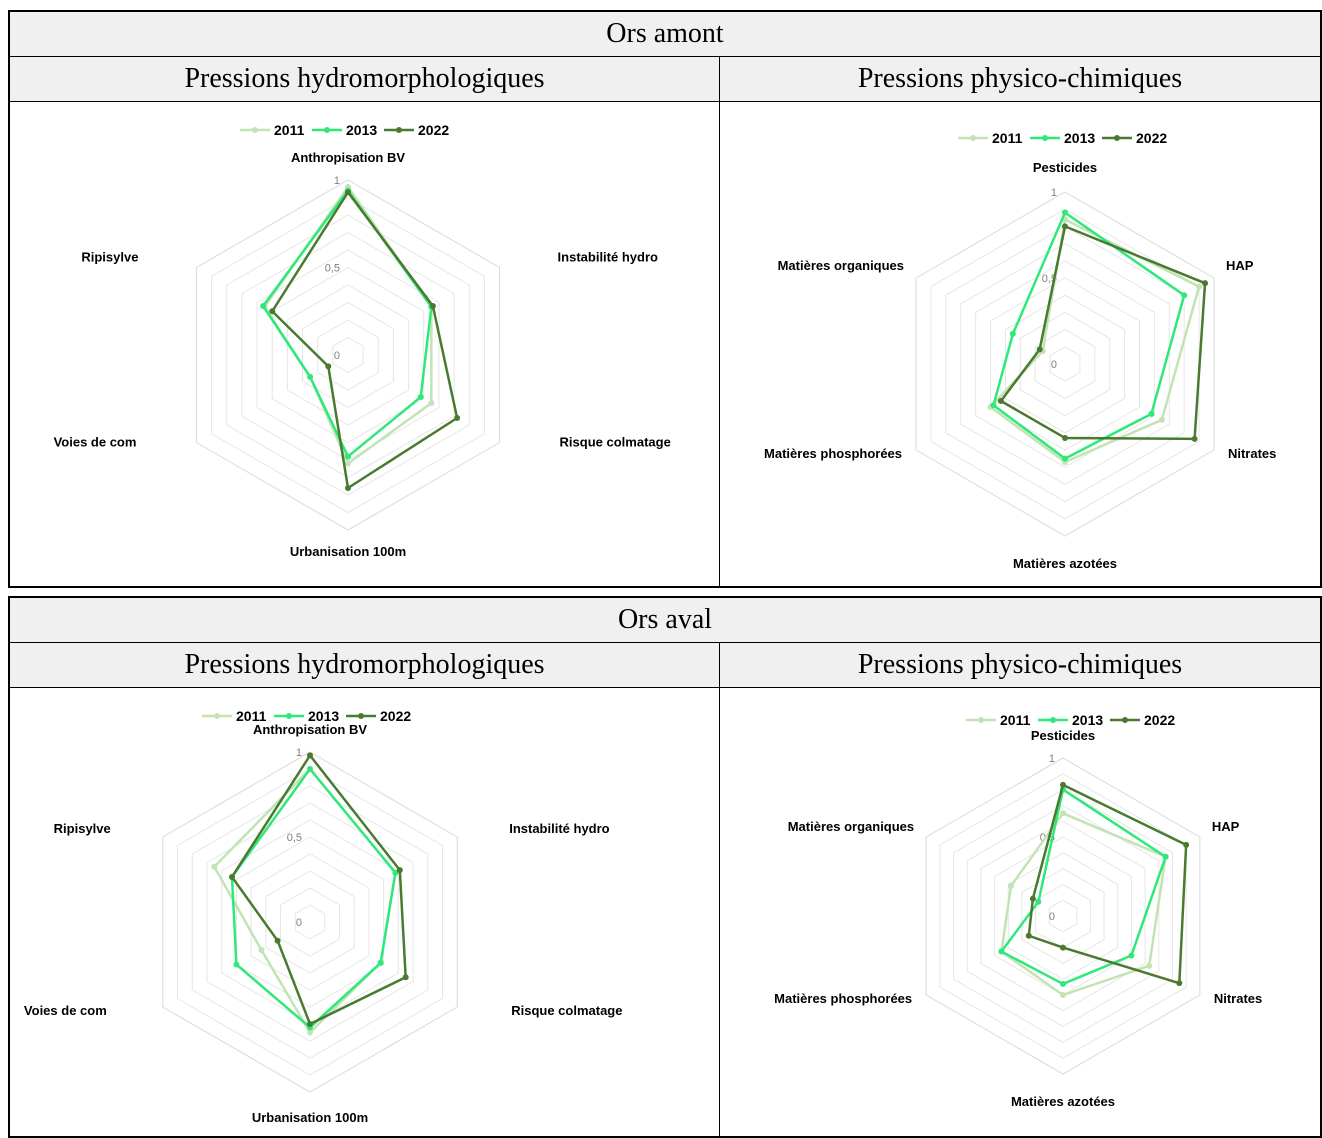 This screenshot has width=1322, height=1138. Describe the element at coordinates (1240, 265) in the screenshot. I see `axis-label: HAP` at that location.